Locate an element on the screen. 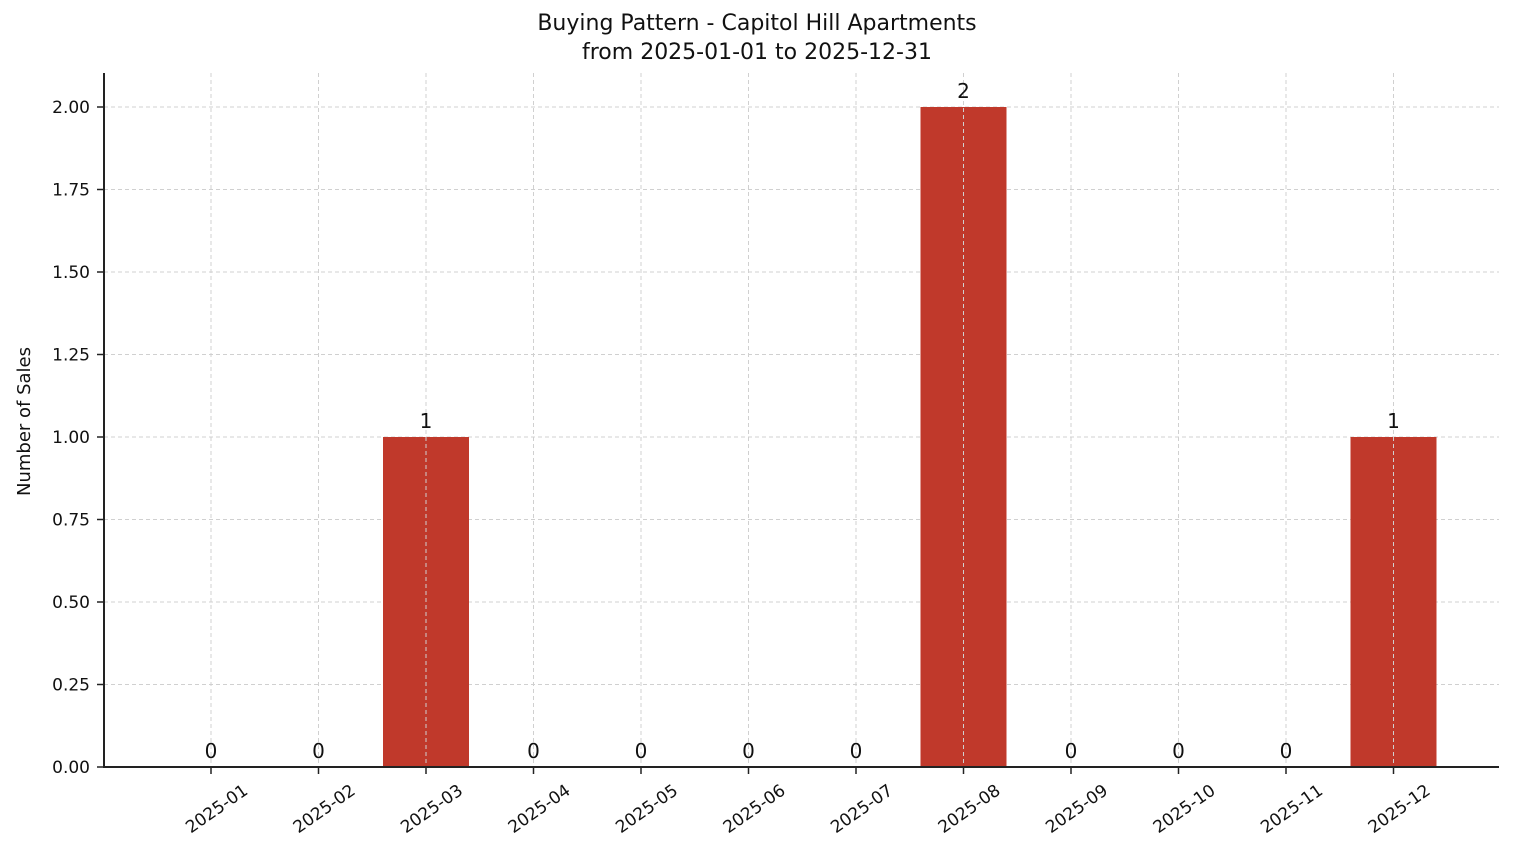  bar-value-label: 2 is located at coordinates (963, 91).